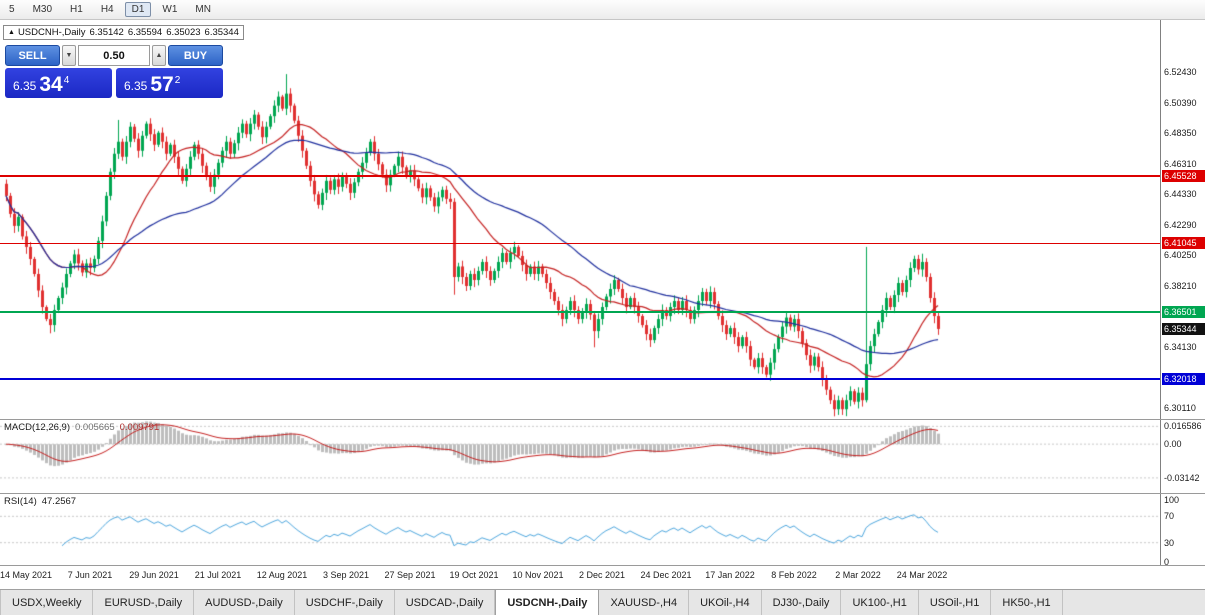  What do you see at coordinates (162, 84) in the screenshot?
I see `buy-price-big: 57` at bounding box center [162, 84].